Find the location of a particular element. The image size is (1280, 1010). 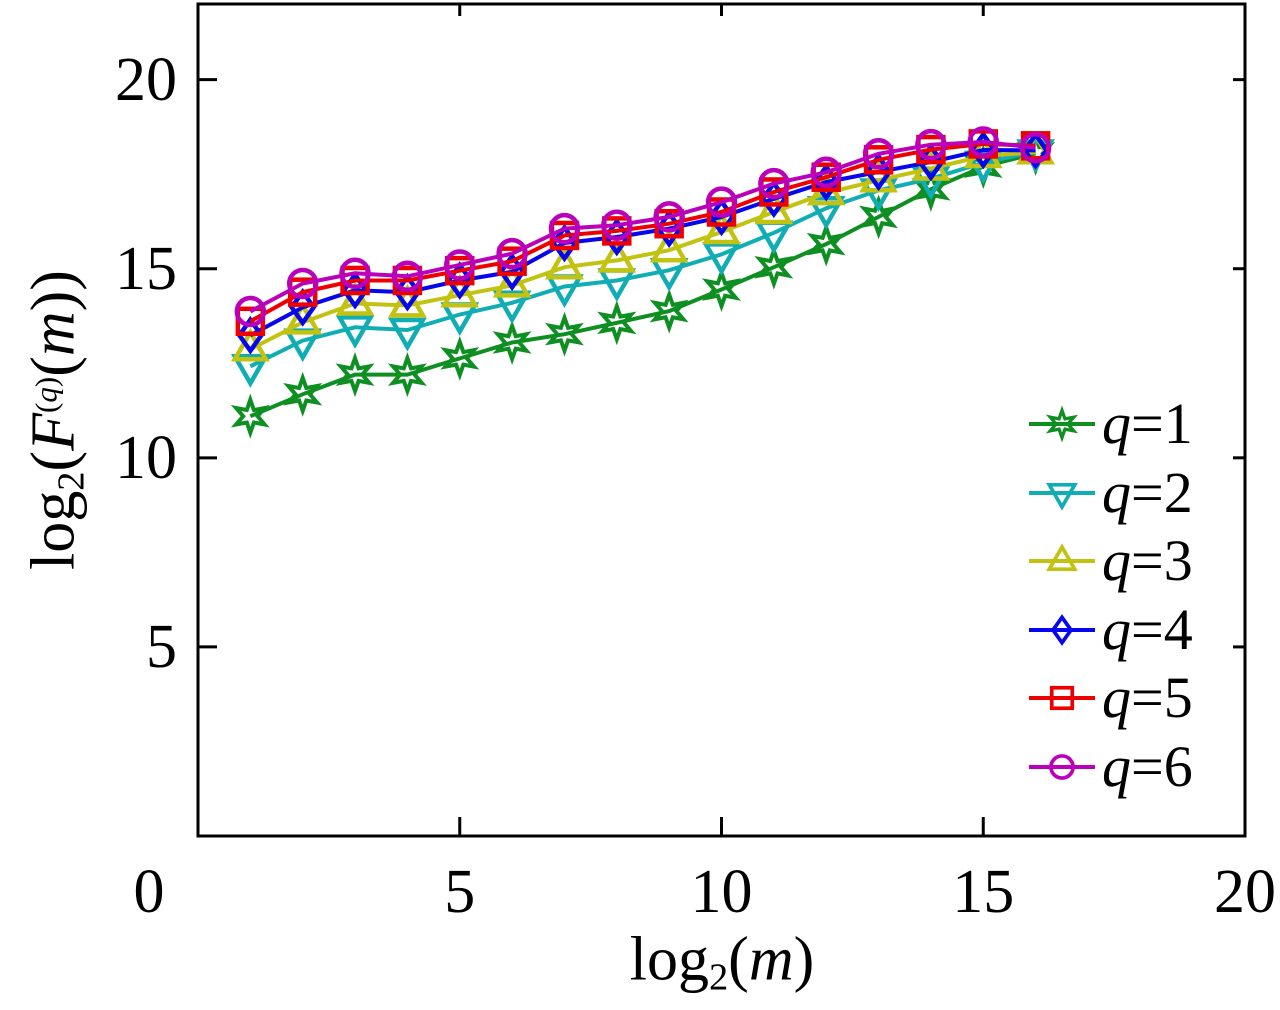

series-line-q=2 is located at coordinates (643, 259).